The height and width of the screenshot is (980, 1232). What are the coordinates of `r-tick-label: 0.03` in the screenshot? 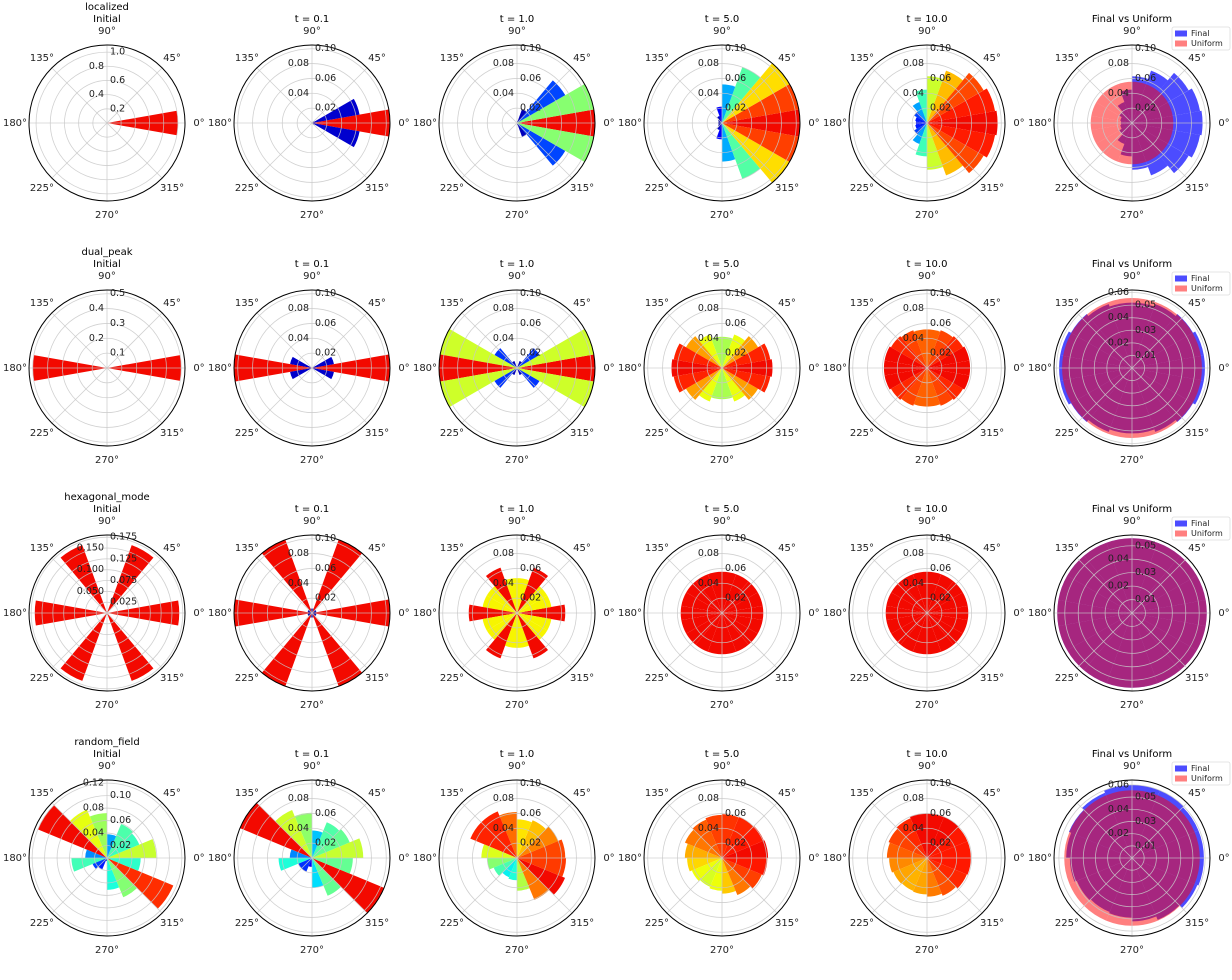 It's located at (1145, 330).